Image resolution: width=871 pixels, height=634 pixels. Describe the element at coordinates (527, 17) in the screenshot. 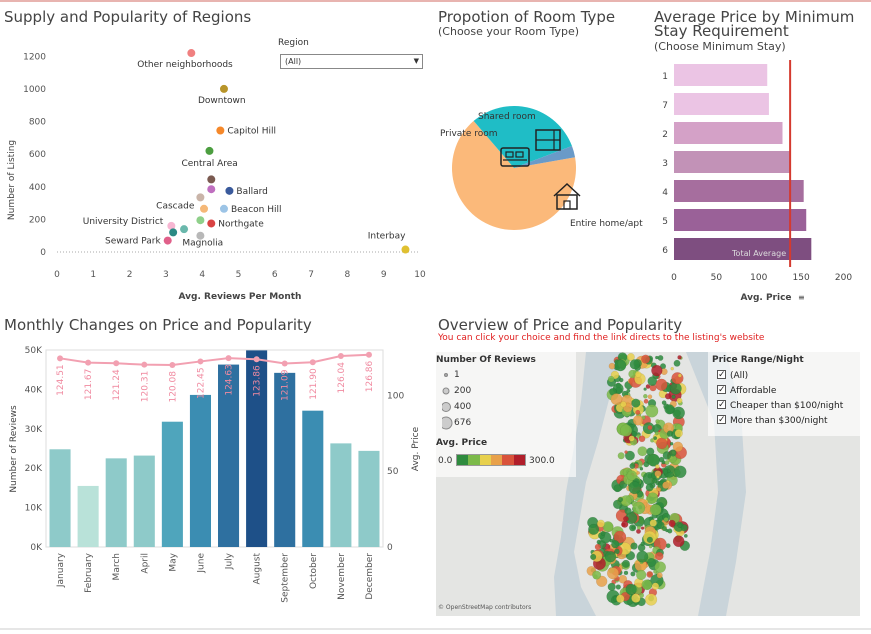

I see `room-panel-title: Propotion of Room Type` at that location.